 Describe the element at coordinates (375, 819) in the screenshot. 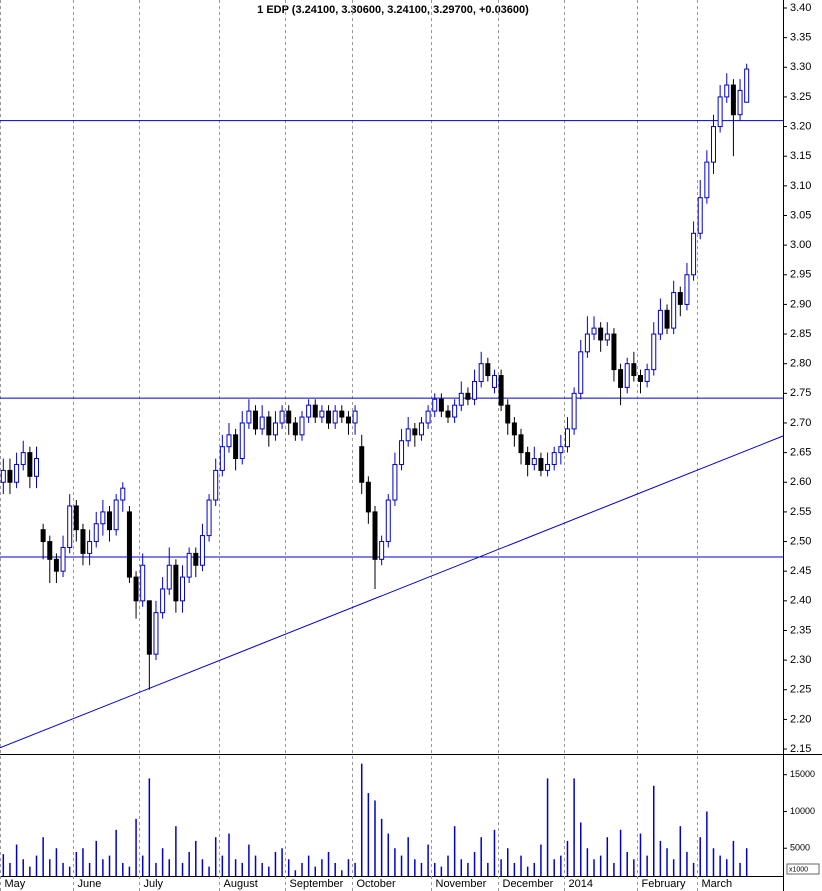

I see `volume-group` at that location.